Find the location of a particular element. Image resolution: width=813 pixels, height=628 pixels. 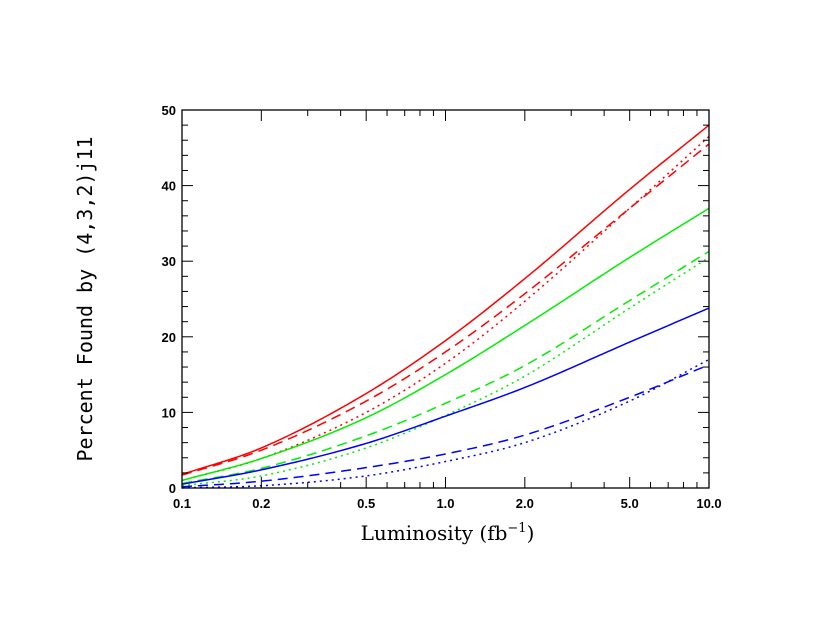

y-tick-label: 10 is located at coordinates (169, 412).